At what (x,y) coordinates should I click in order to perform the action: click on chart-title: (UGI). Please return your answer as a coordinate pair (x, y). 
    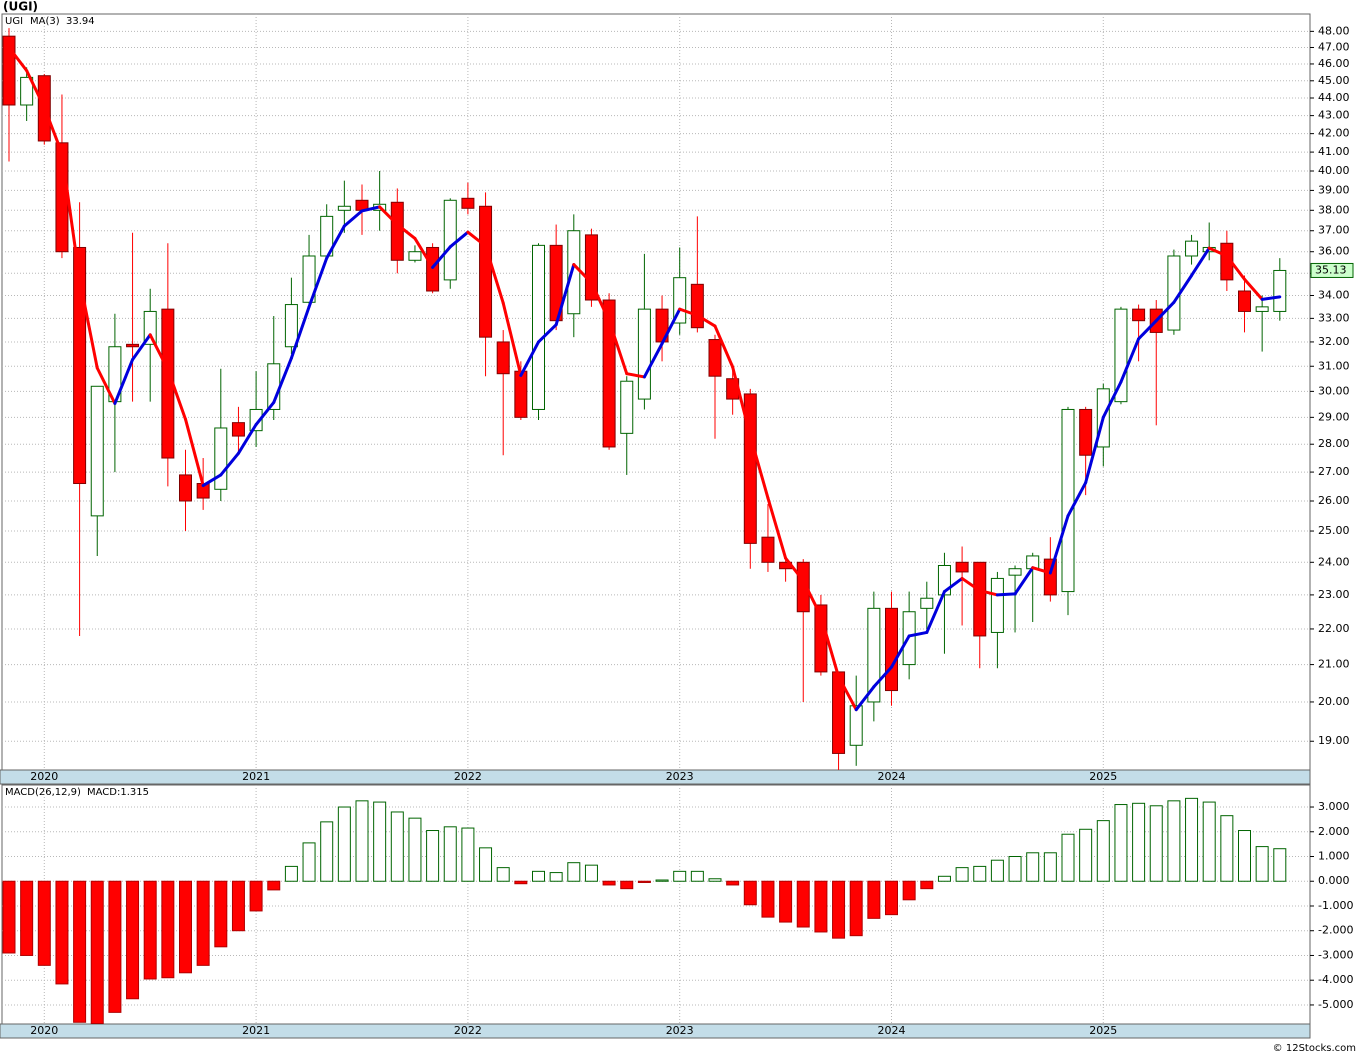
    Looking at the image, I should click on (20, 7).